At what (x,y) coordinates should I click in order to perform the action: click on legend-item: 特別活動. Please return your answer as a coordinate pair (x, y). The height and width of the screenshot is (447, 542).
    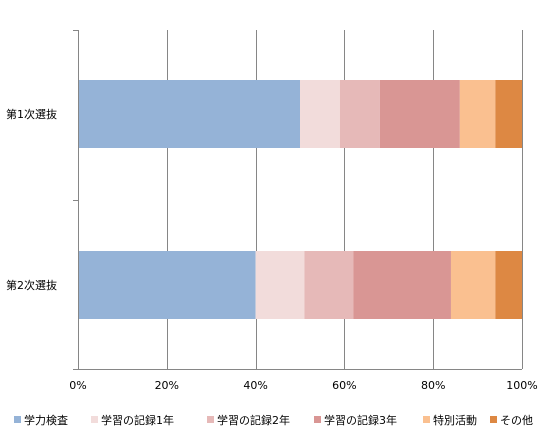
    Looking at the image, I should click on (450, 420).